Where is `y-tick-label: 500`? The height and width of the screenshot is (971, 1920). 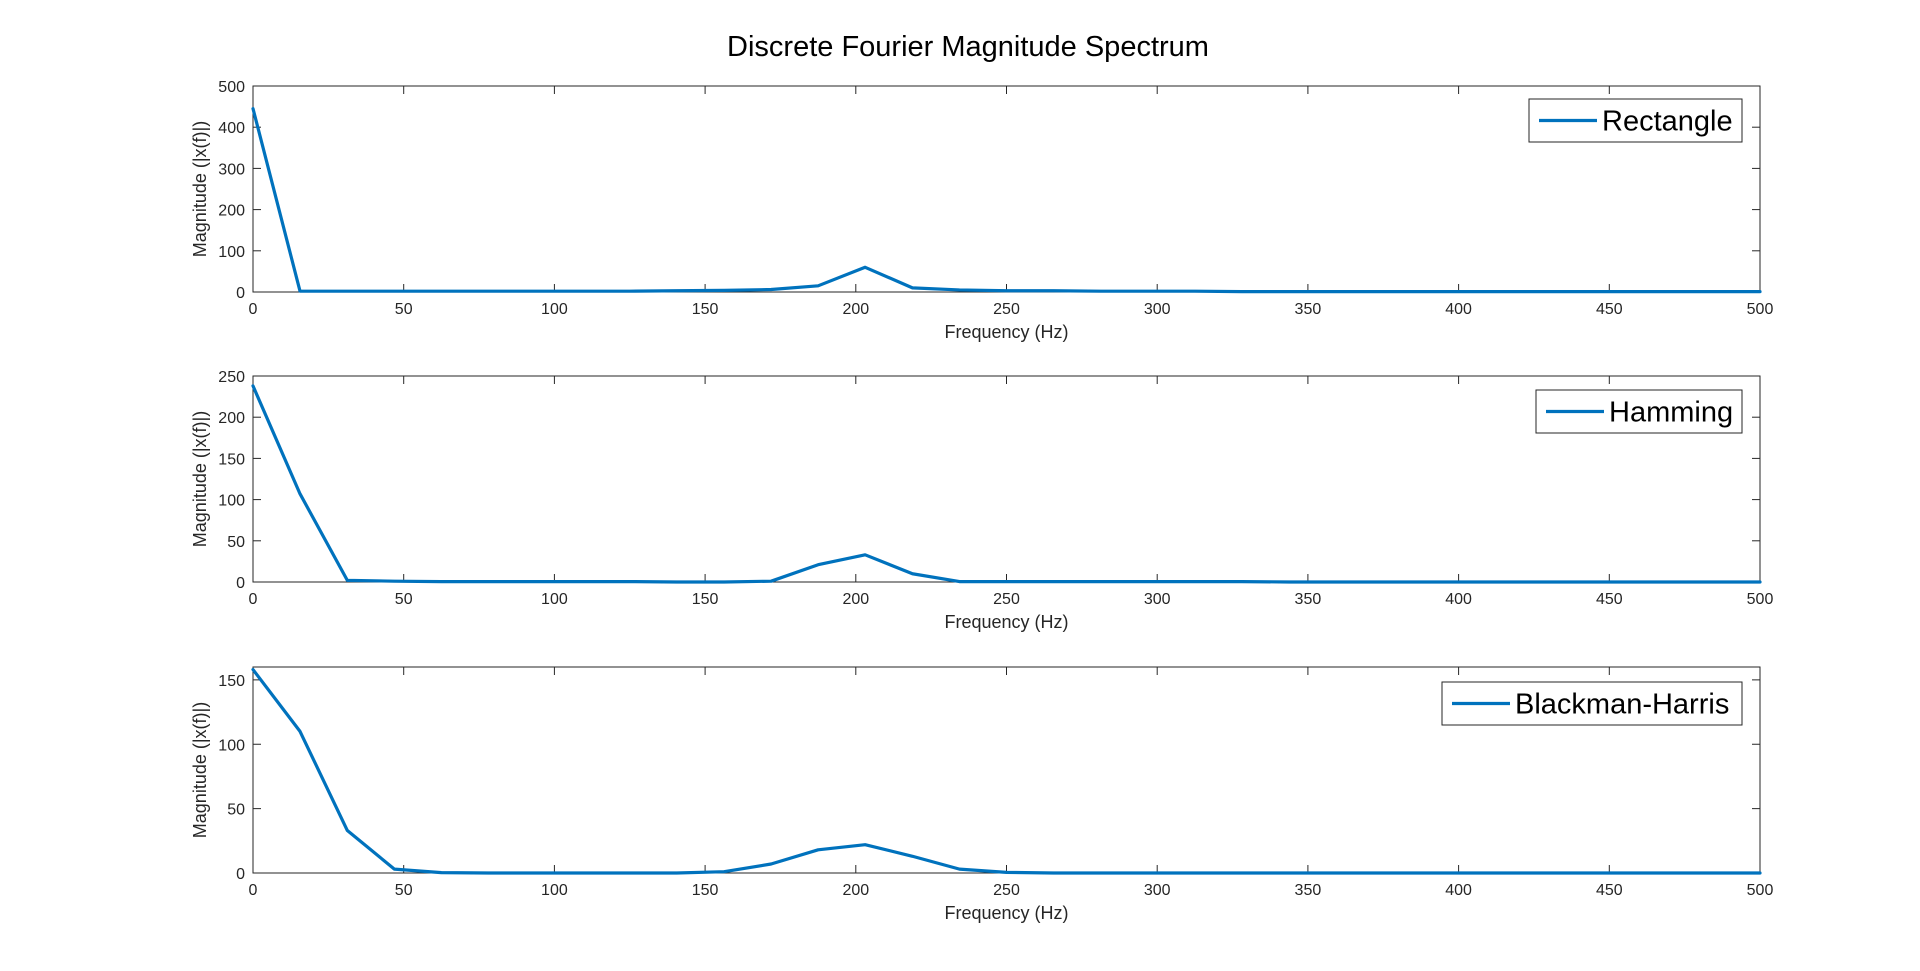
y-tick-label: 500 is located at coordinates (231, 87).